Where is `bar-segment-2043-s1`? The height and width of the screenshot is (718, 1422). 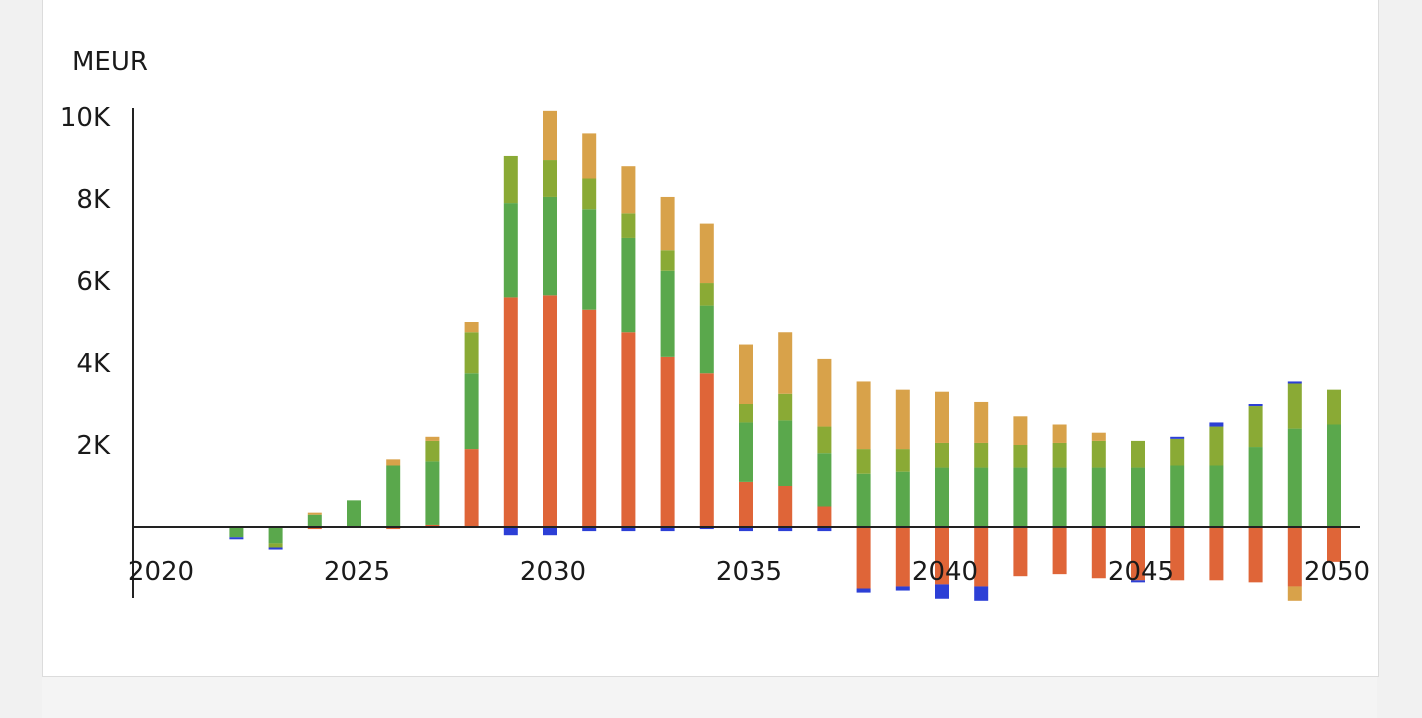 bar-segment-2043-s1 is located at coordinates (1059, 497).